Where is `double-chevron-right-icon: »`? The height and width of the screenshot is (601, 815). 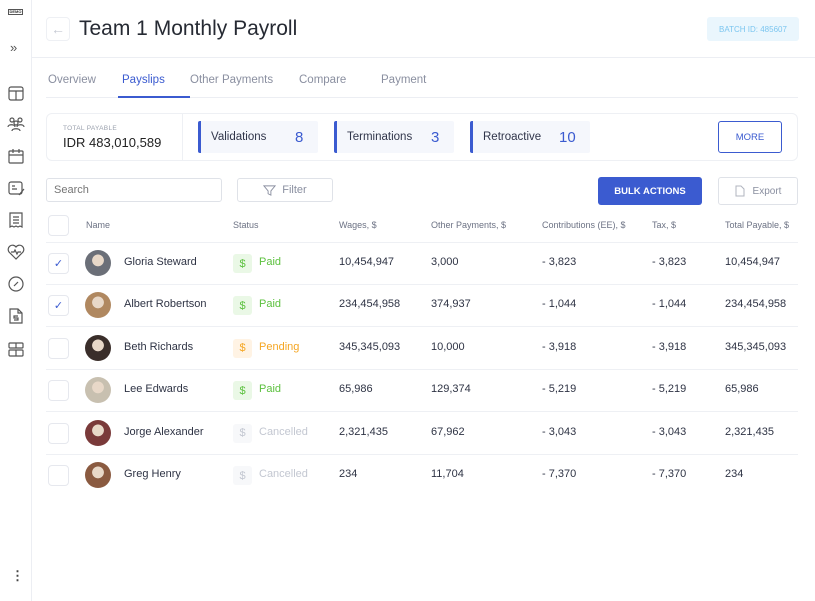 double-chevron-right-icon: » is located at coordinates (14, 47).